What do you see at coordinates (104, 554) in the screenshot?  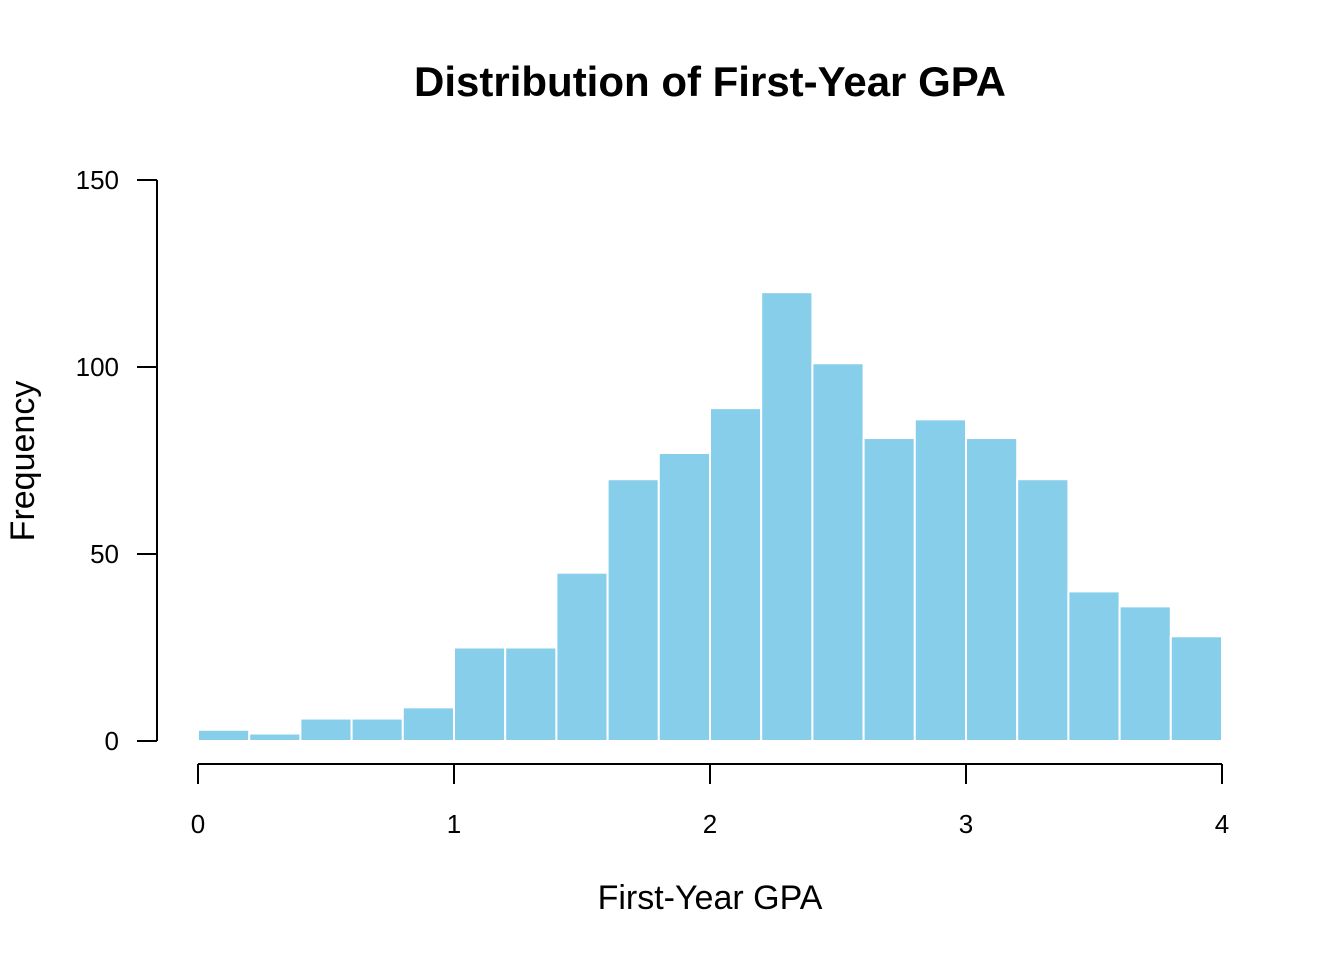 I see `y-tick-label: 50` at bounding box center [104, 554].